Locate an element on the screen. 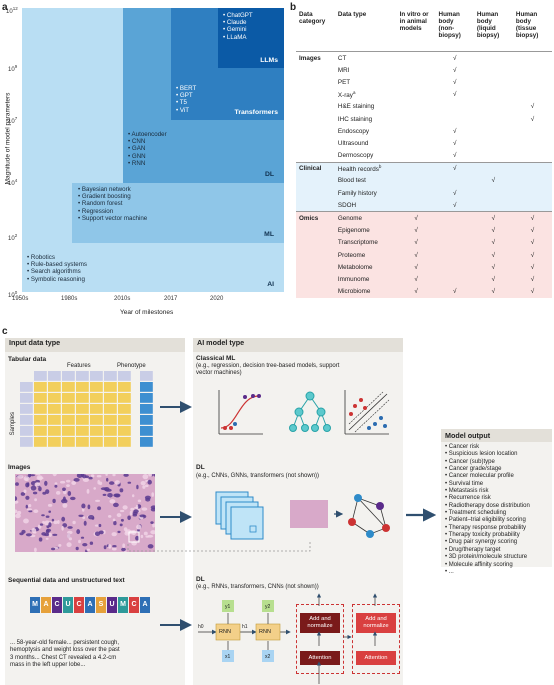 This screenshot has width=554, height=685. dna-base: C is located at coordinates (134, 605).